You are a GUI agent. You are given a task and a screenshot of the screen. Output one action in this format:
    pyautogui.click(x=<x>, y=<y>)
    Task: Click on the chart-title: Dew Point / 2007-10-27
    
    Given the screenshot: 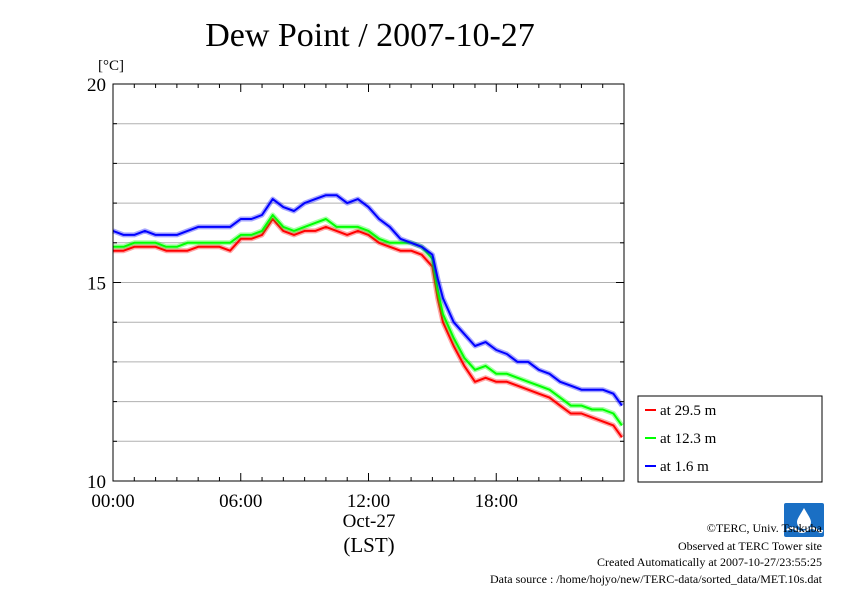 What is the action you would take?
    pyautogui.click(x=370, y=35)
    